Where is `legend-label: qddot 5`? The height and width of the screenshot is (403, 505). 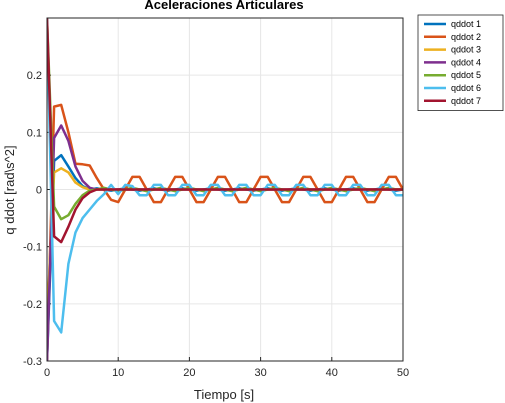 legend-label: qddot 5 is located at coordinates (466, 75).